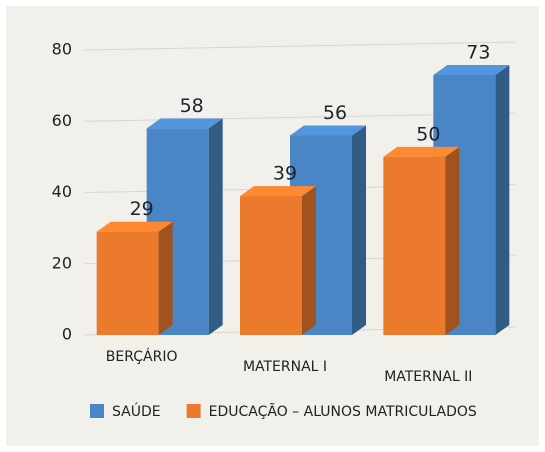 This screenshot has height=452, width=545. Describe the element at coordinates (478, 52) in the screenshot. I see `value-label: 73` at that location.